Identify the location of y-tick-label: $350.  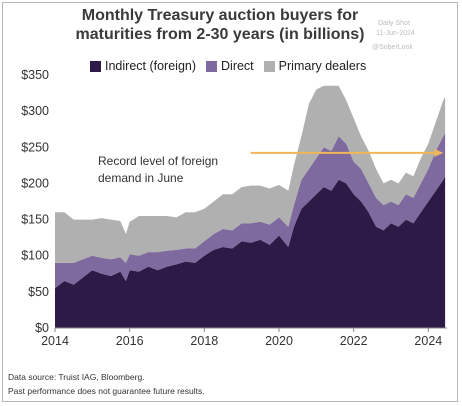
(35, 75).